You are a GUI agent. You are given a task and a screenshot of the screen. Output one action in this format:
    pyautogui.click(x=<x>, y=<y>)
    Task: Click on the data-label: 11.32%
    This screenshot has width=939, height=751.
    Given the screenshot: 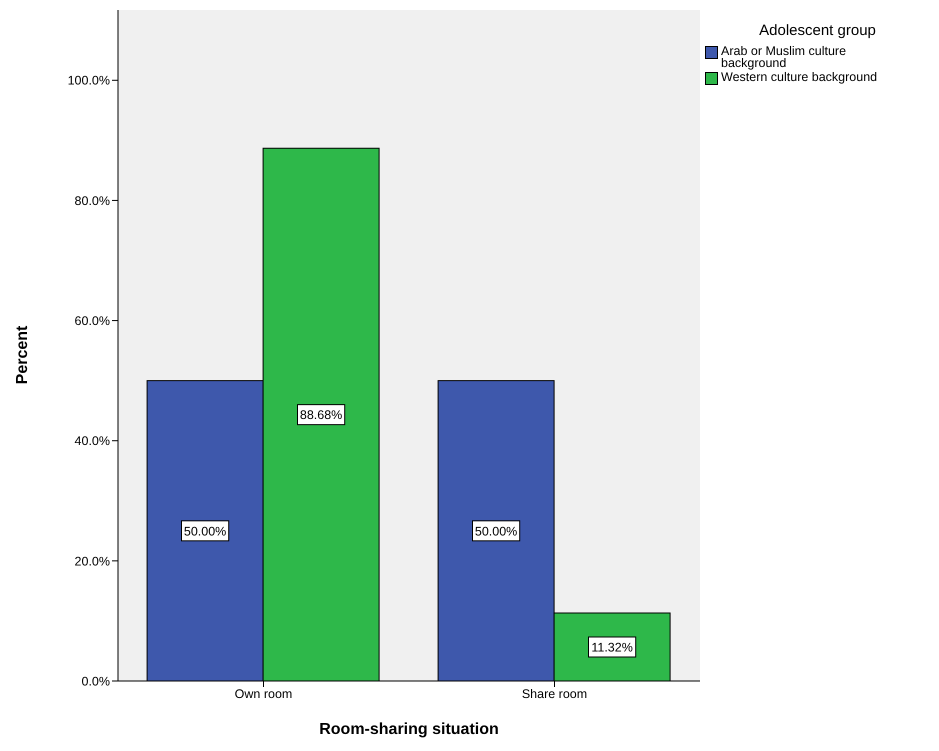 What is the action you would take?
    pyautogui.click(x=612, y=647)
    